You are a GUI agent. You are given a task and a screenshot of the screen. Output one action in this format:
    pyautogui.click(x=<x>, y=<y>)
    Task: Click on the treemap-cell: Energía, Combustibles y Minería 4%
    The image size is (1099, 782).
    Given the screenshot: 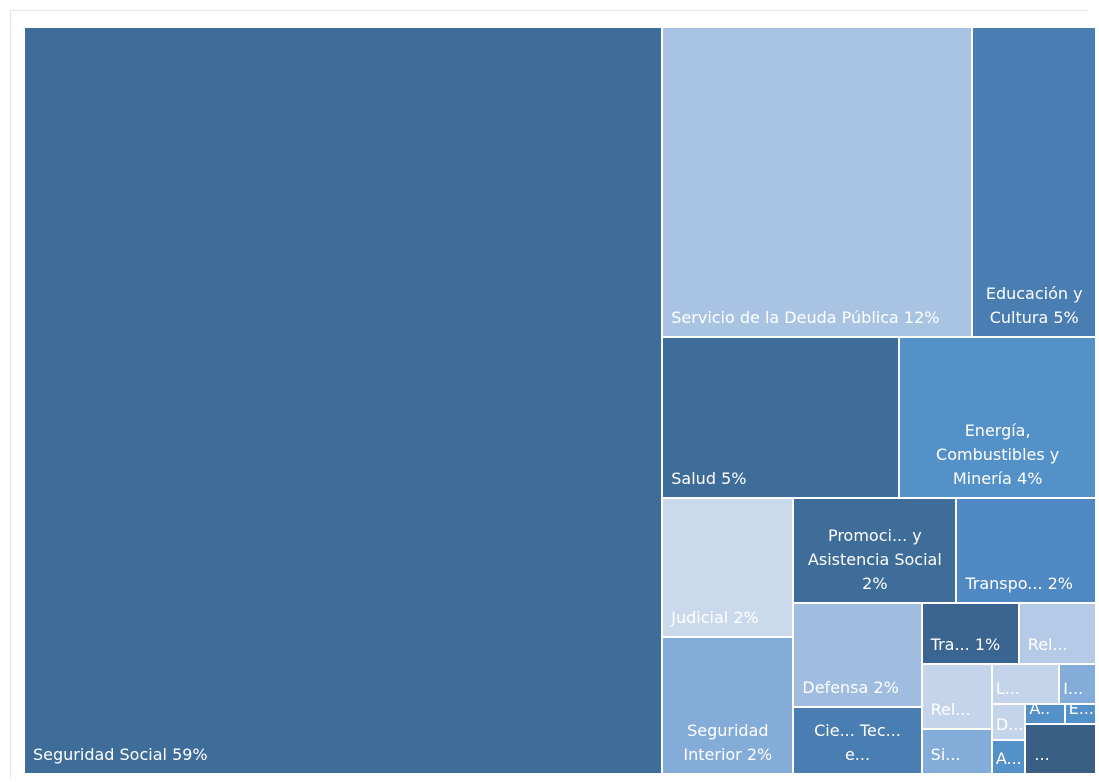 What is the action you would take?
    pyautogui.click(x=997, y=417)
    